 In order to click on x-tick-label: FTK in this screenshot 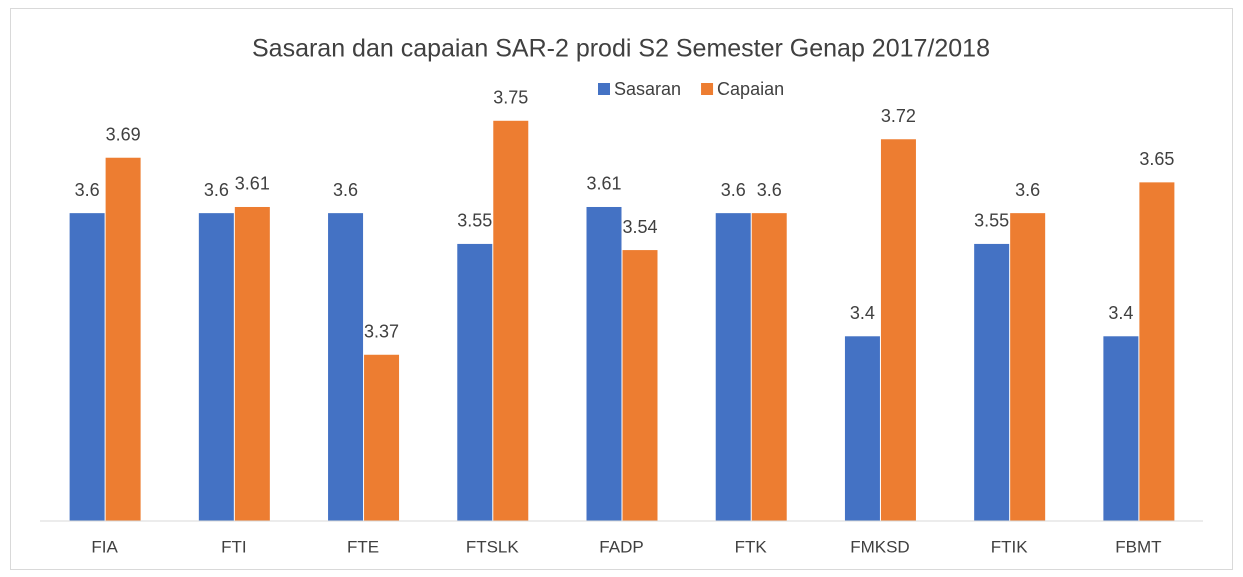, I will do `click(751, 546)`.